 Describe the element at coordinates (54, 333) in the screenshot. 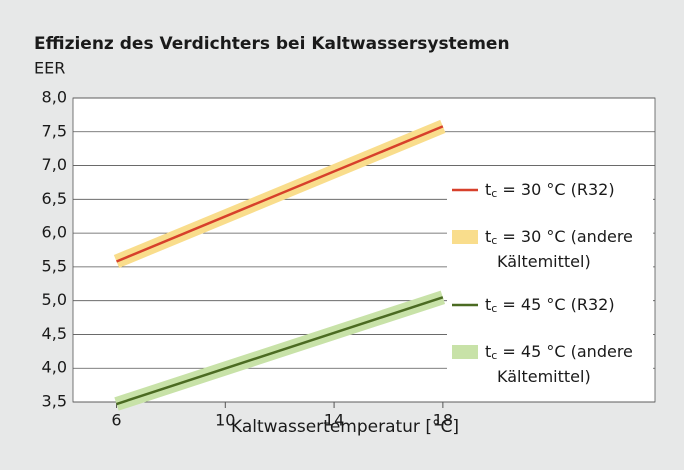

I see `y-tick-label: 4,5` at that location.